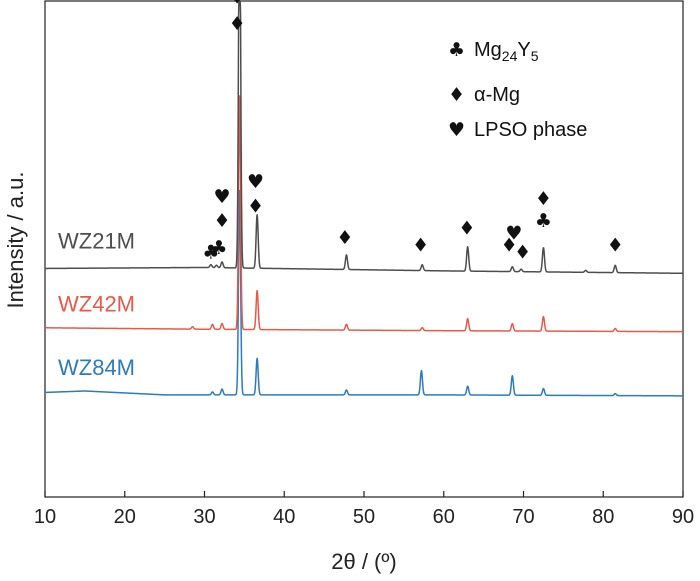  Describe the element at coordinates (522, 253) in the screenshot. I see `phase-marker-13: ♦` at that location.